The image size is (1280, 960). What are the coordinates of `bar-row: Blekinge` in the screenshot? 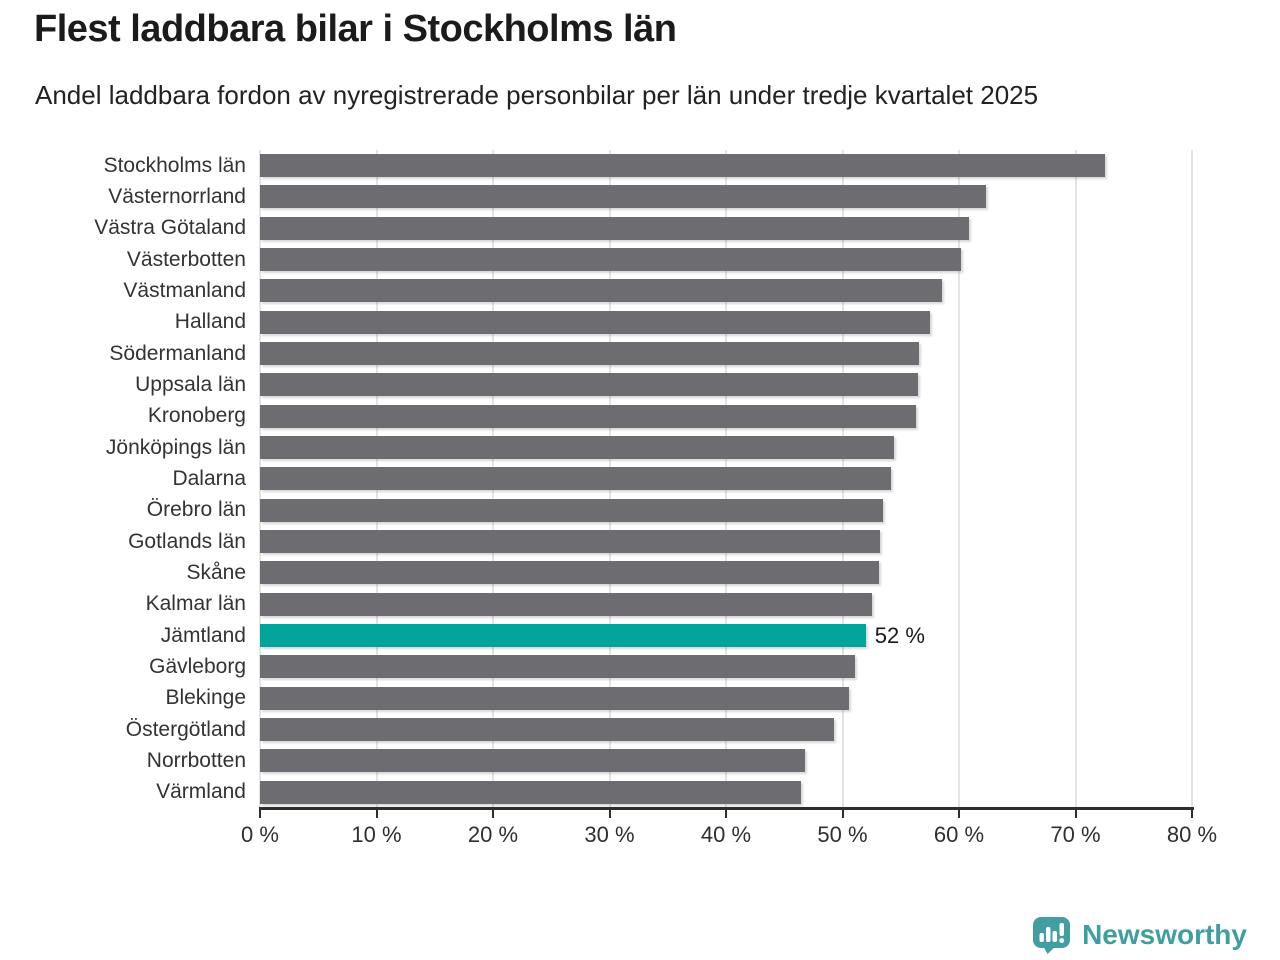 It's located at (644, 698).